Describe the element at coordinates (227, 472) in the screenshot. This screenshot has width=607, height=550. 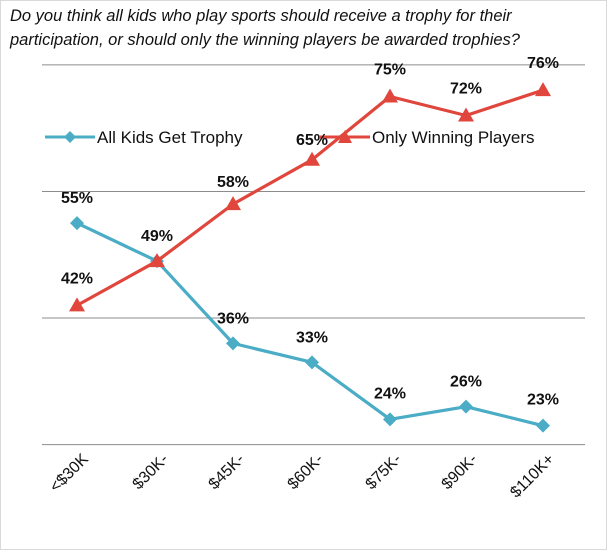
I see `x-tick-label: $45K-` at that location.